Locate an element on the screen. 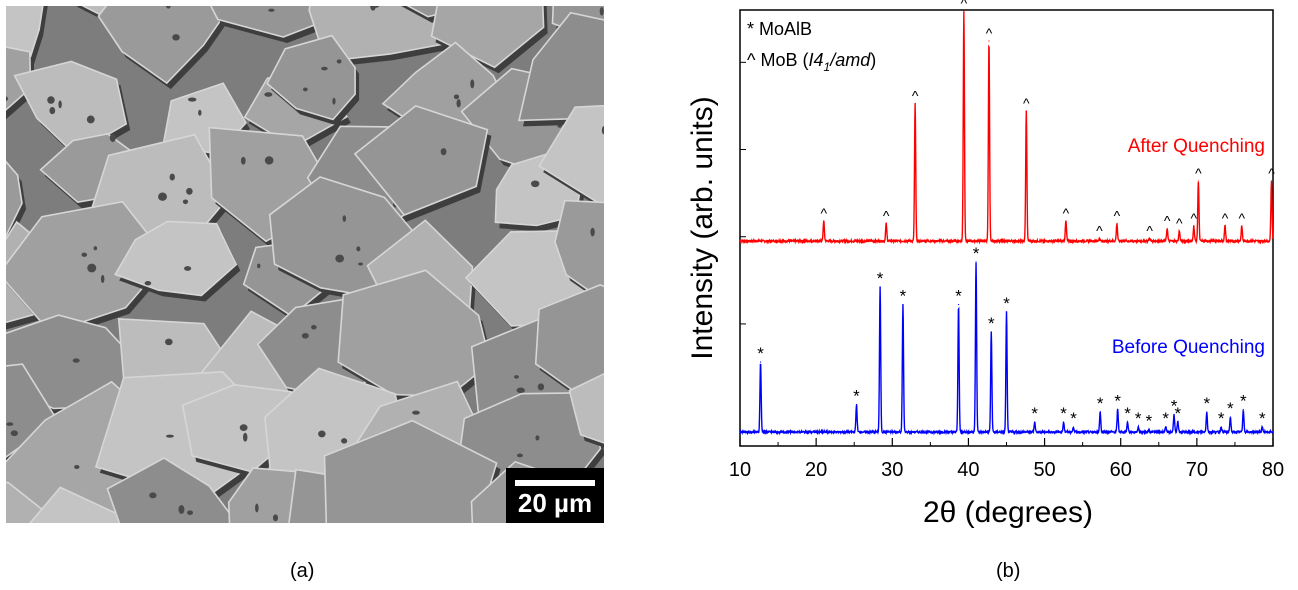  legend-marker-star: * is located at coordinates (750, 29).